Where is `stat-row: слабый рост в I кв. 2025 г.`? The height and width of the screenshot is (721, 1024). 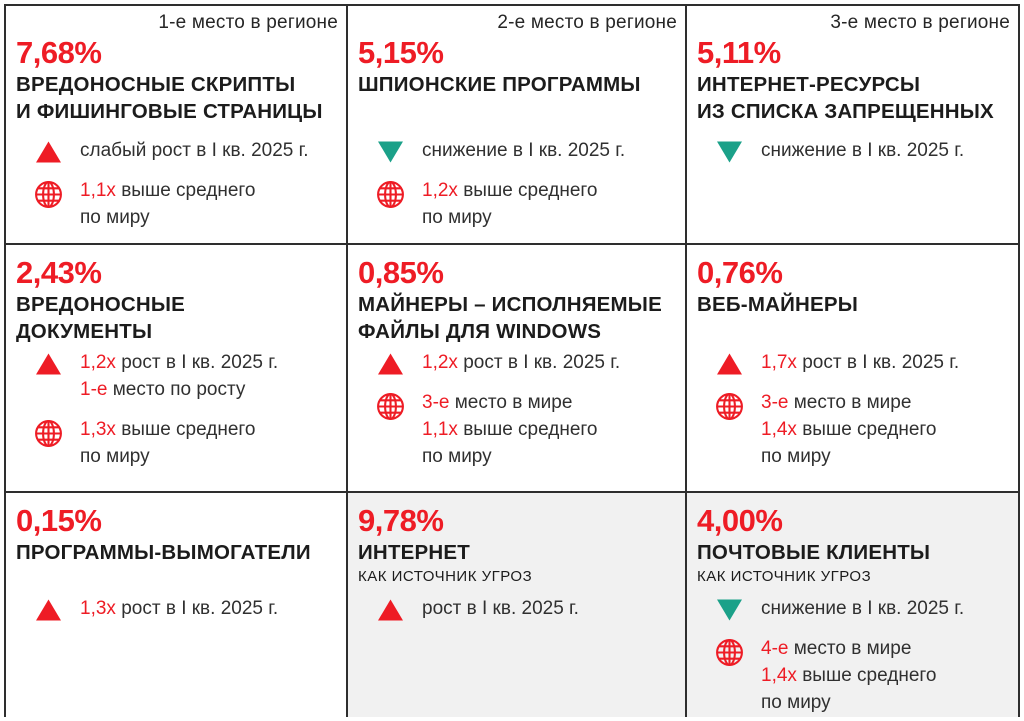
stat-row: слабый рост в I кв. 2025 г. is located at coordinates (177, 151).